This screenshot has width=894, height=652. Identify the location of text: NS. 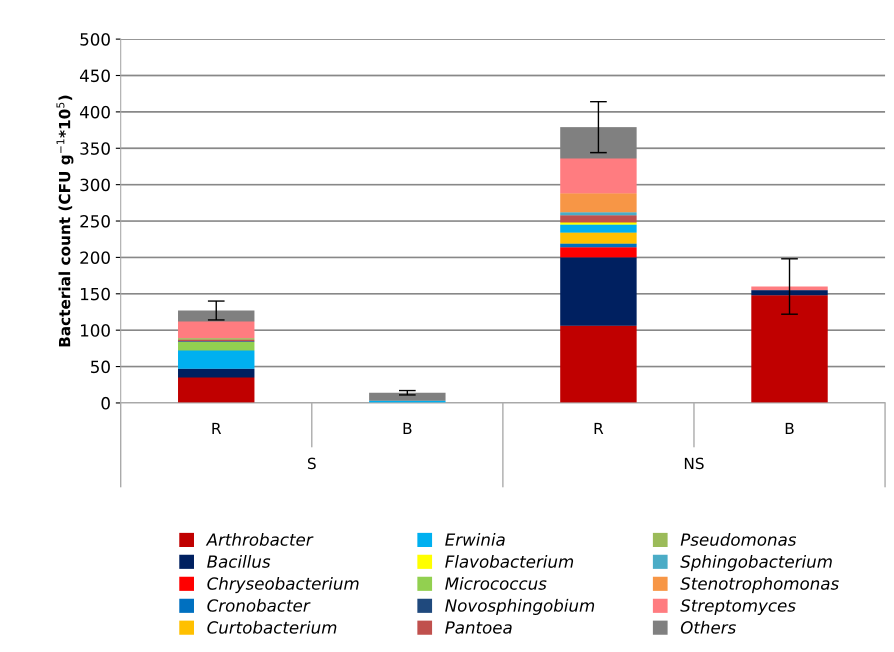
(694, 464).